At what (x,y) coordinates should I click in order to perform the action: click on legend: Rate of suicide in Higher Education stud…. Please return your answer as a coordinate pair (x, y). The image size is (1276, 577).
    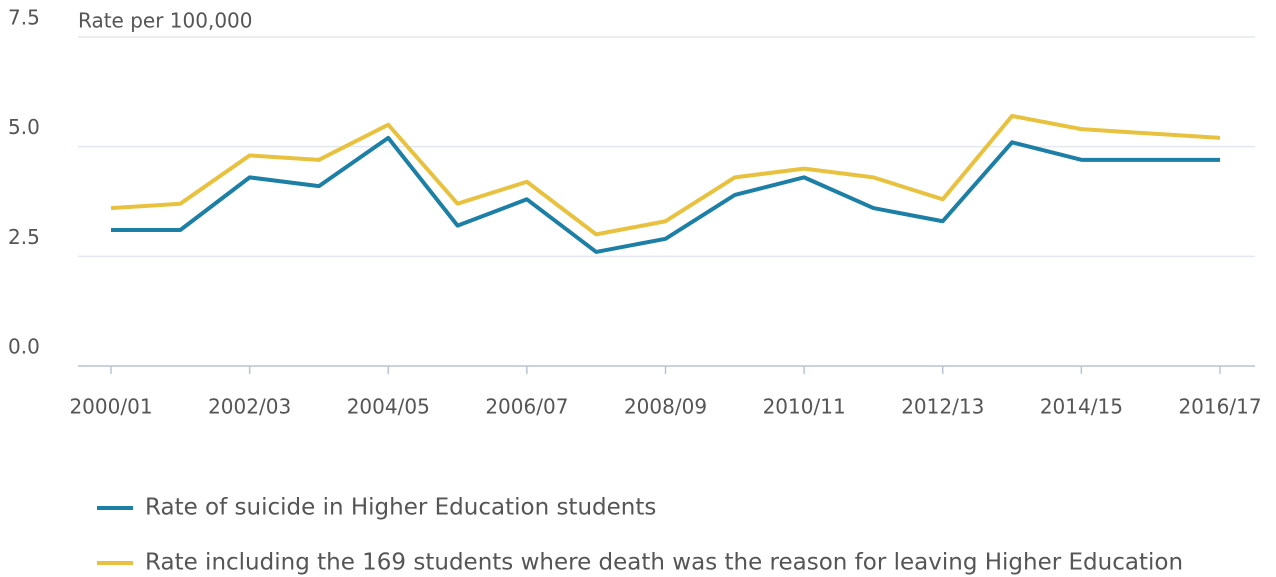
    Looking at the image, I should click on (640, 535).